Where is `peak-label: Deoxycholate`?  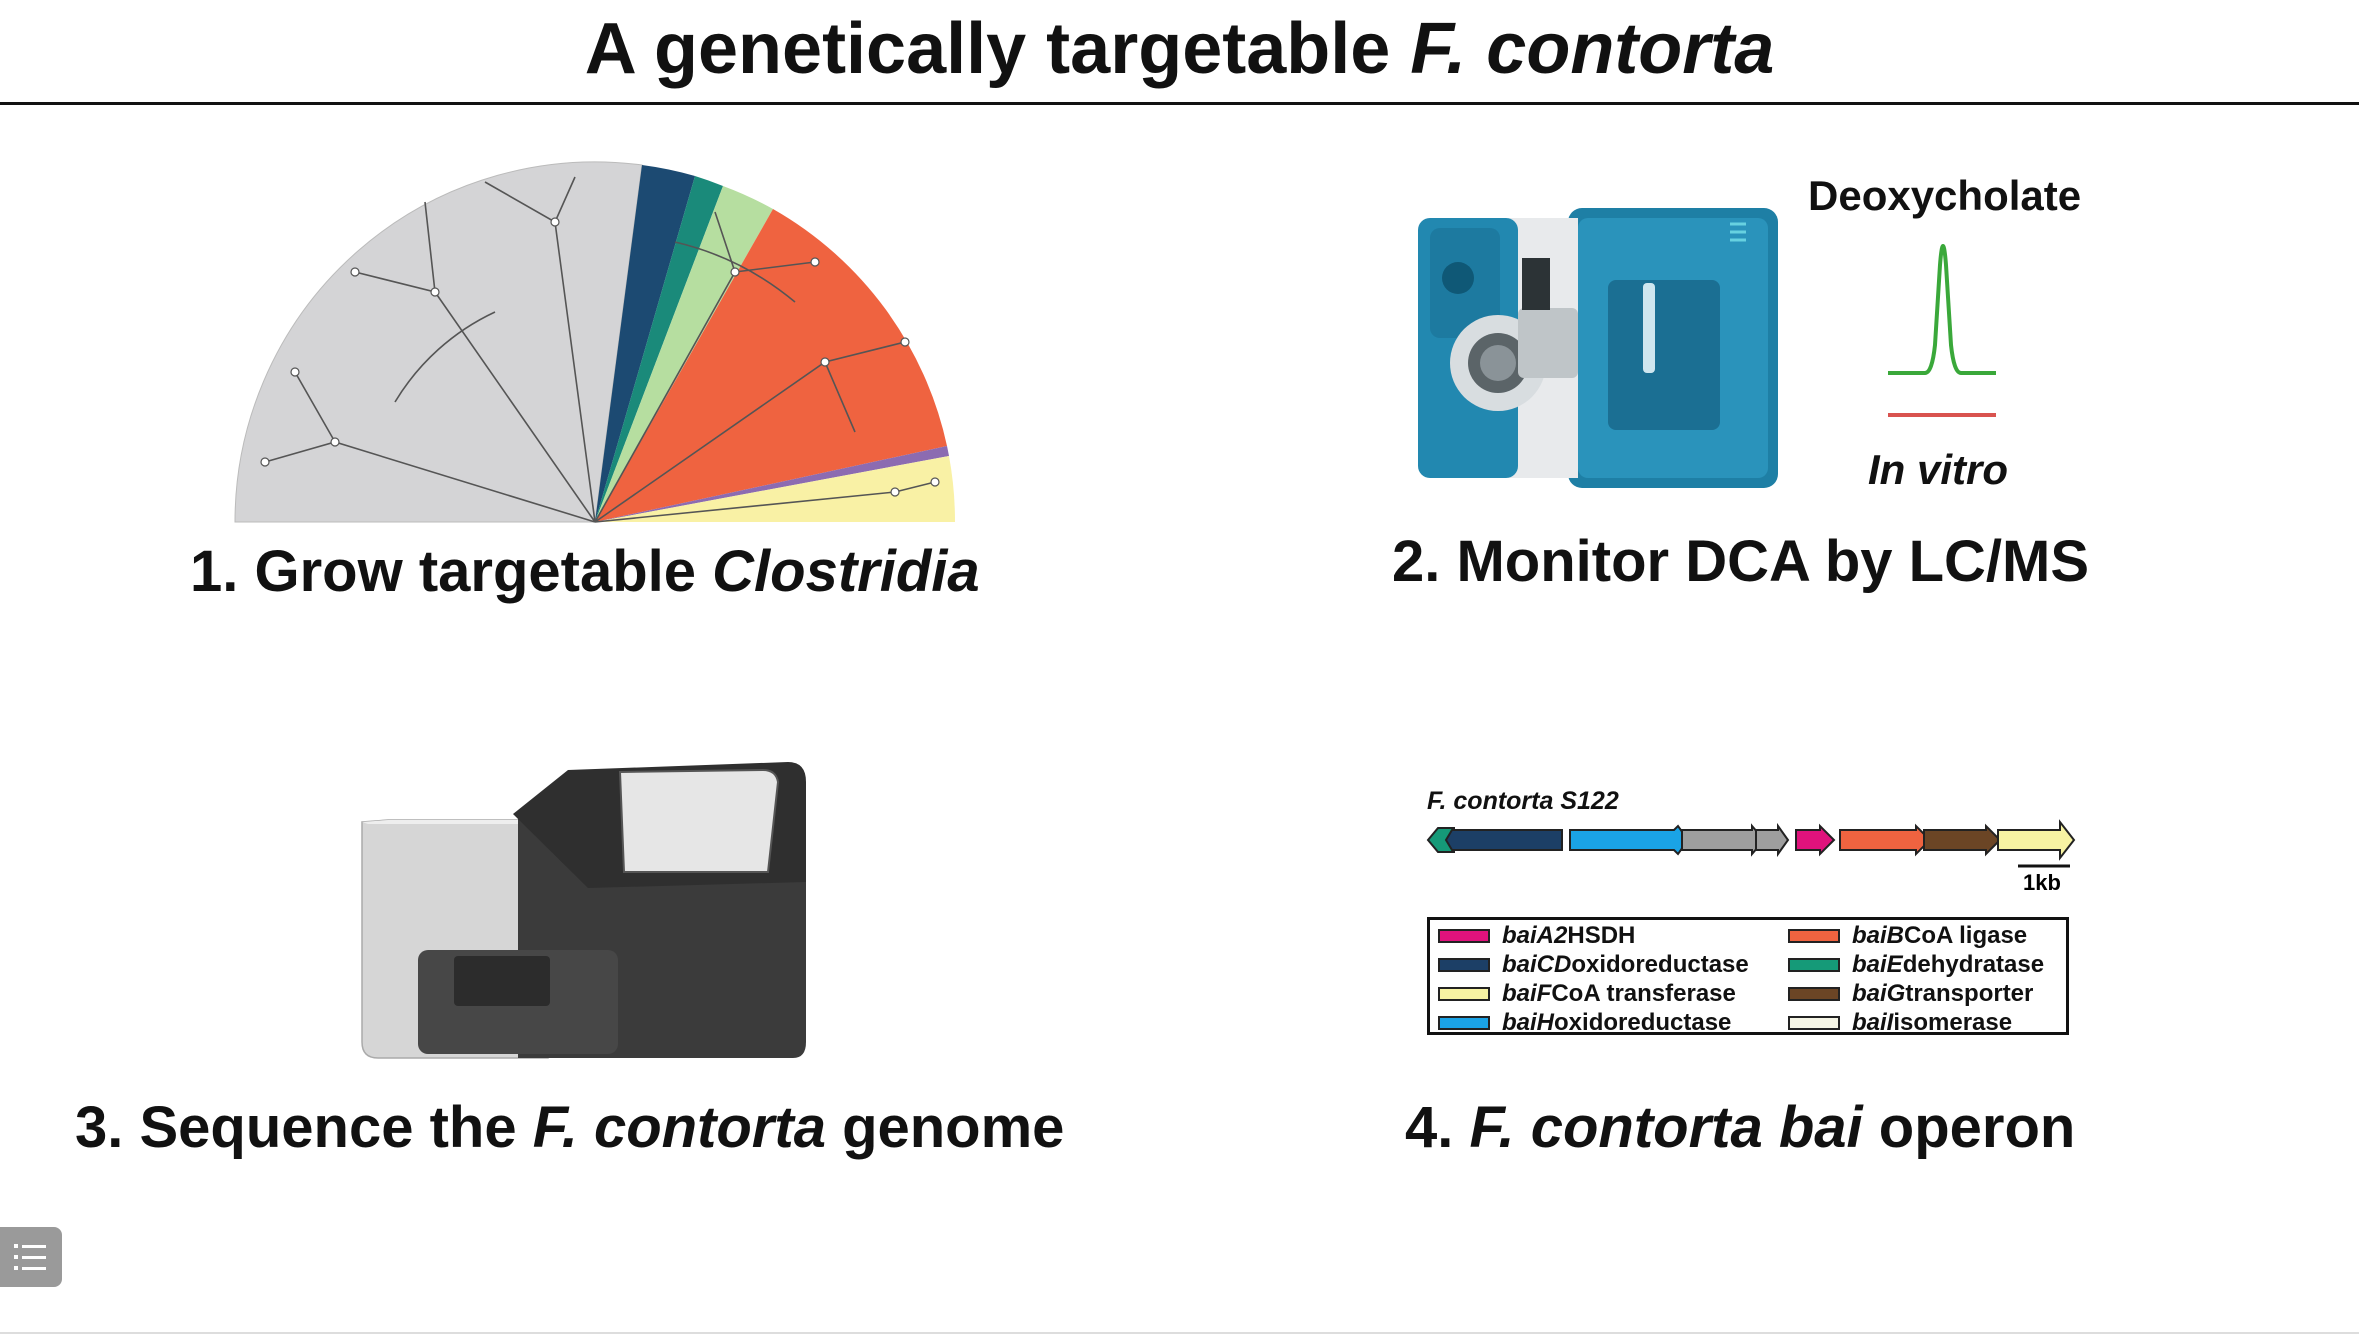 peak-label: Deoxycholate is located at coordinates (1945, 195).